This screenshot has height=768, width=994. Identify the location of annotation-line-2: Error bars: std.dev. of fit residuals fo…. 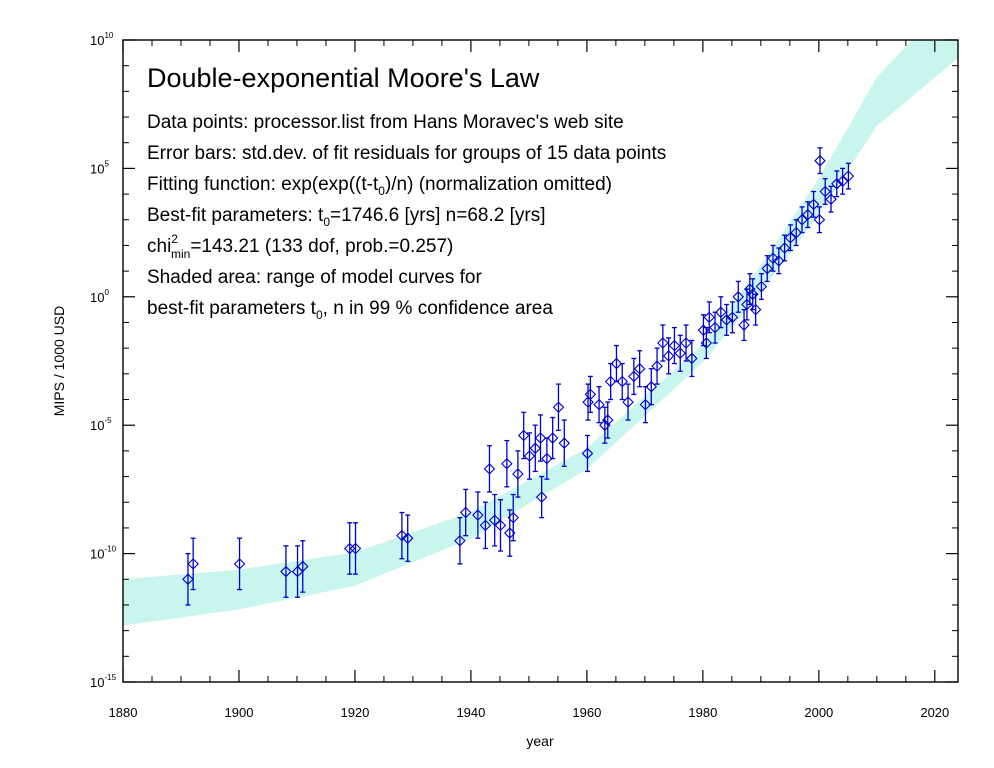
(406, 153).